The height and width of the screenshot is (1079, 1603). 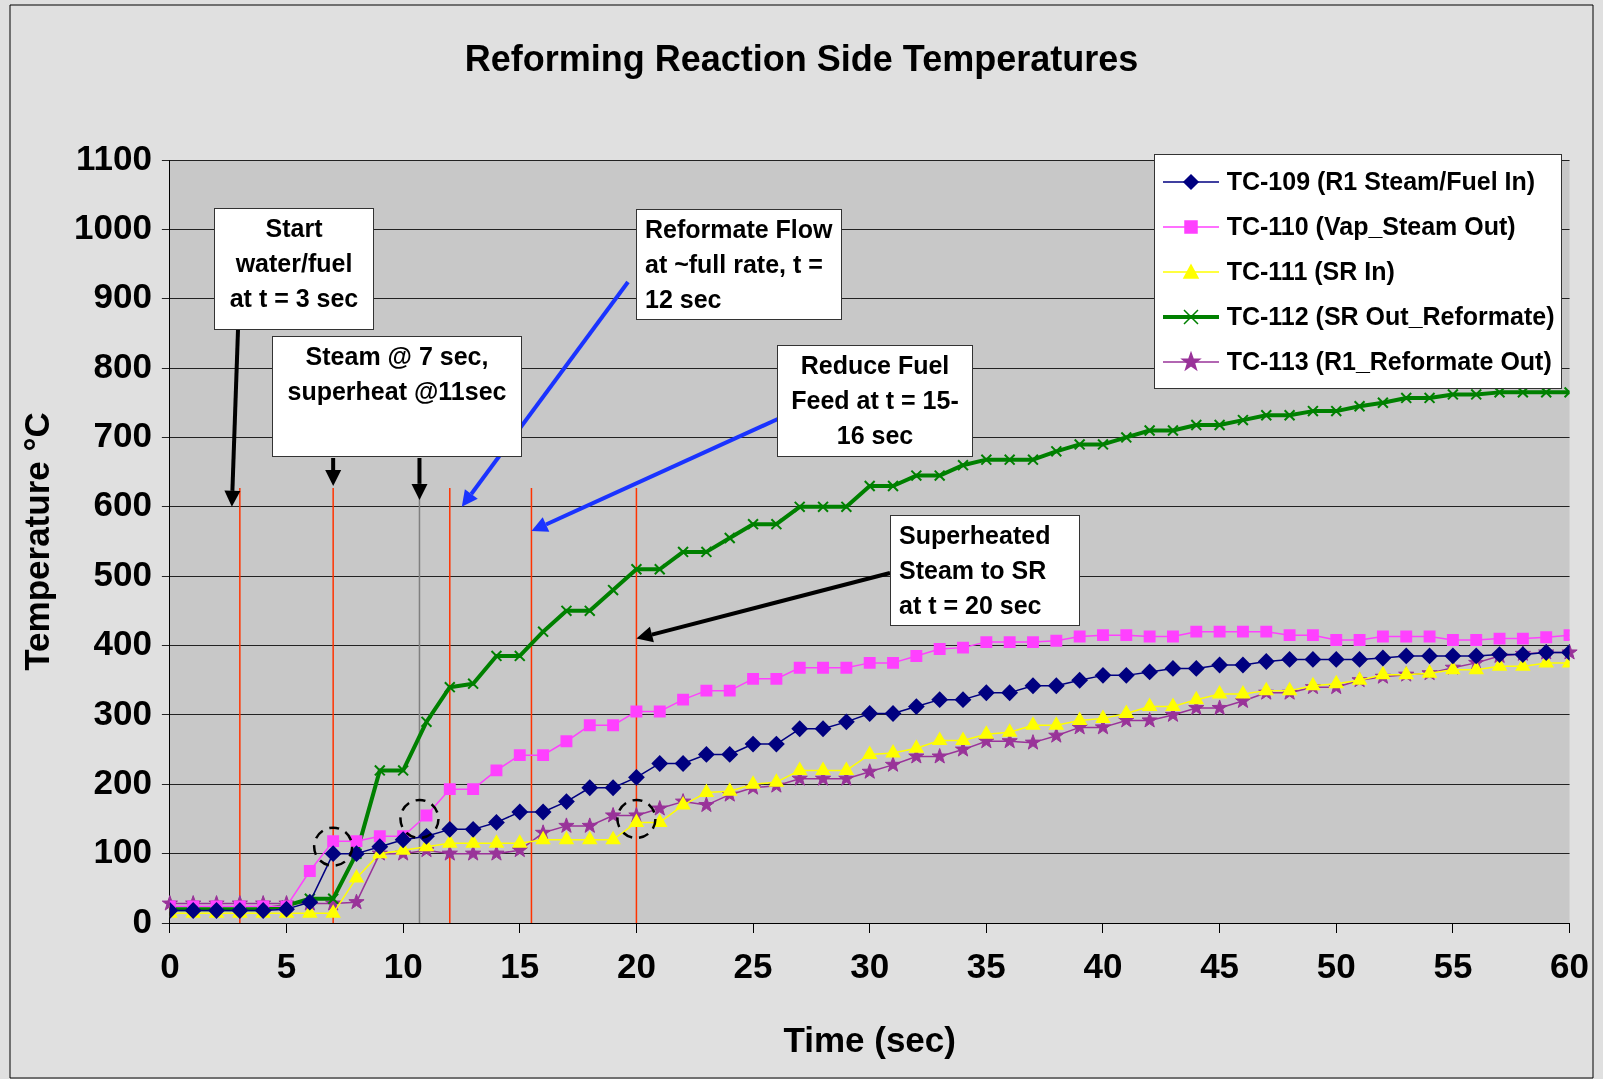 I want to click on annotation: Reduce Fuel Feed at t = 15-16 sec, so click(x=875, y=401).